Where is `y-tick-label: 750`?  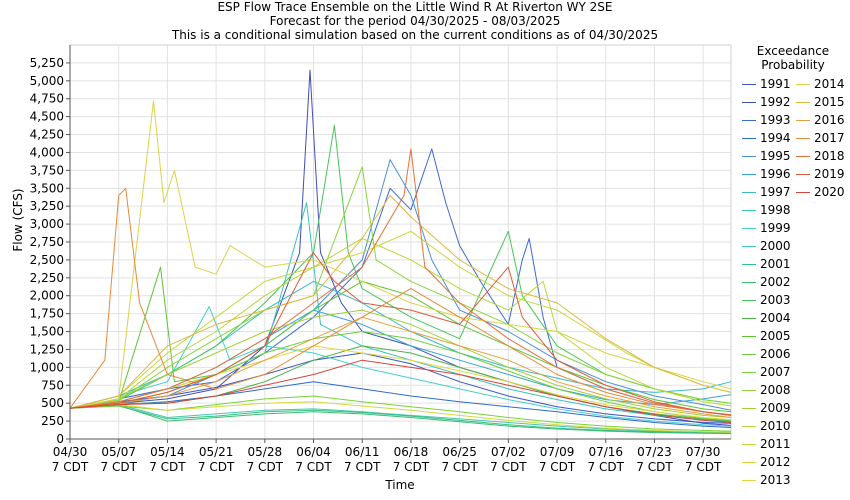 y-tick-label: 750 is located at coordinates (52, 385).